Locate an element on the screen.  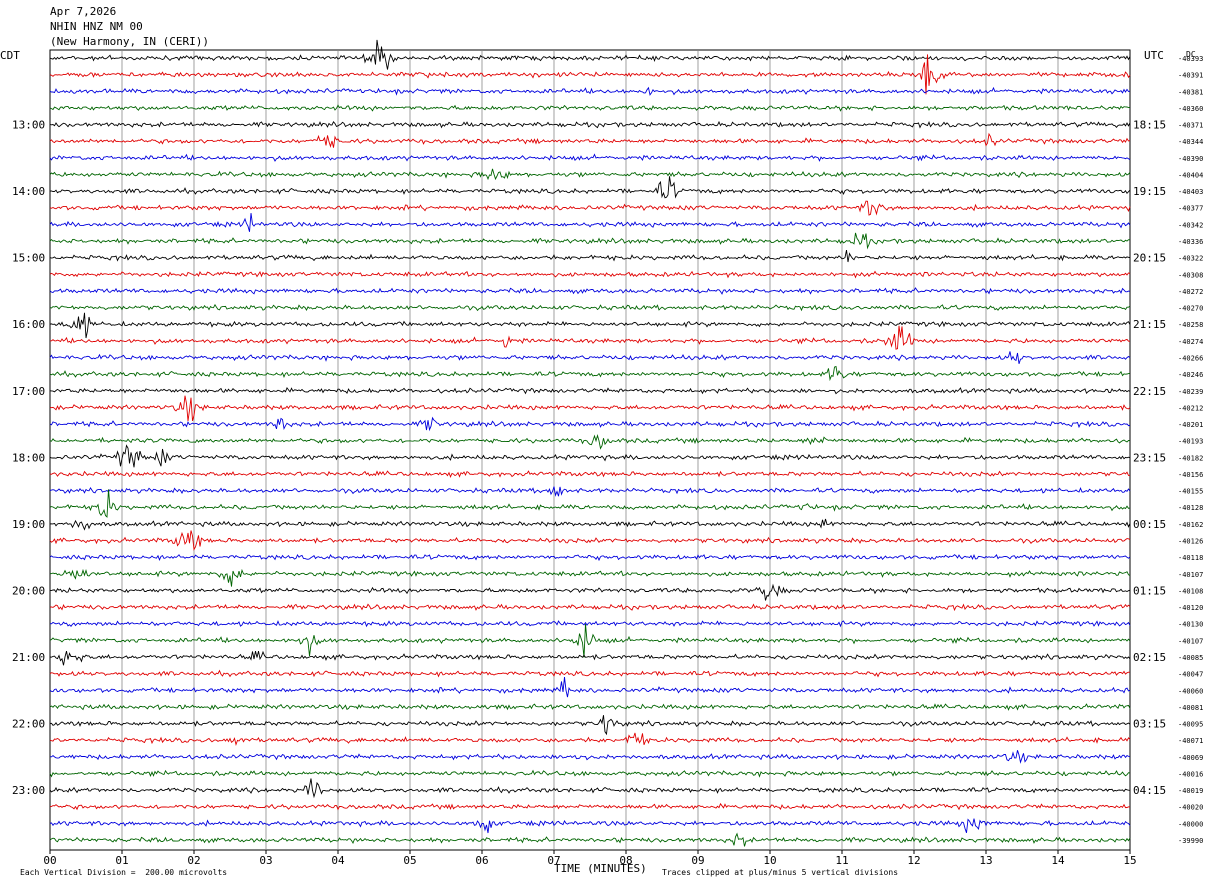
left-hour-label: 20:00 is located at coordinates (28, 590).